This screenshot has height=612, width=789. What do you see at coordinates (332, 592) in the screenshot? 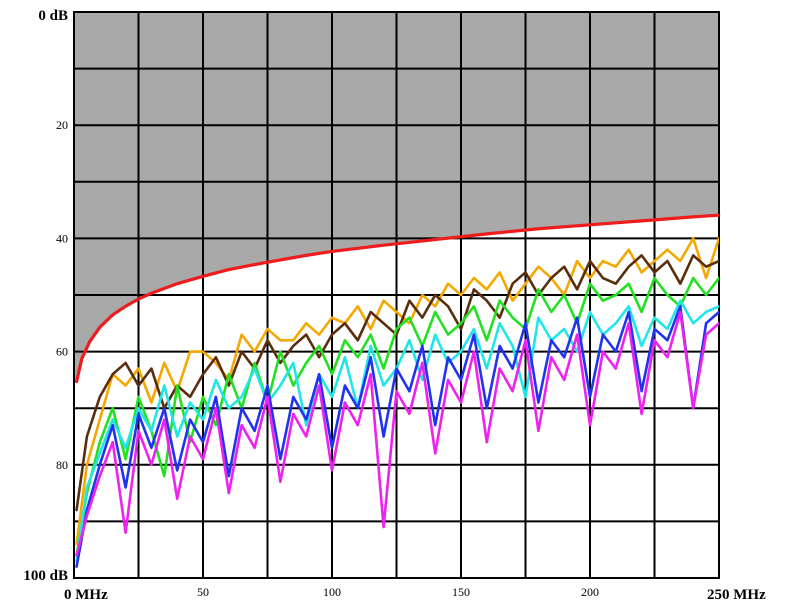
I see `x-tick-label: 100` at bounding box center [332, 592].